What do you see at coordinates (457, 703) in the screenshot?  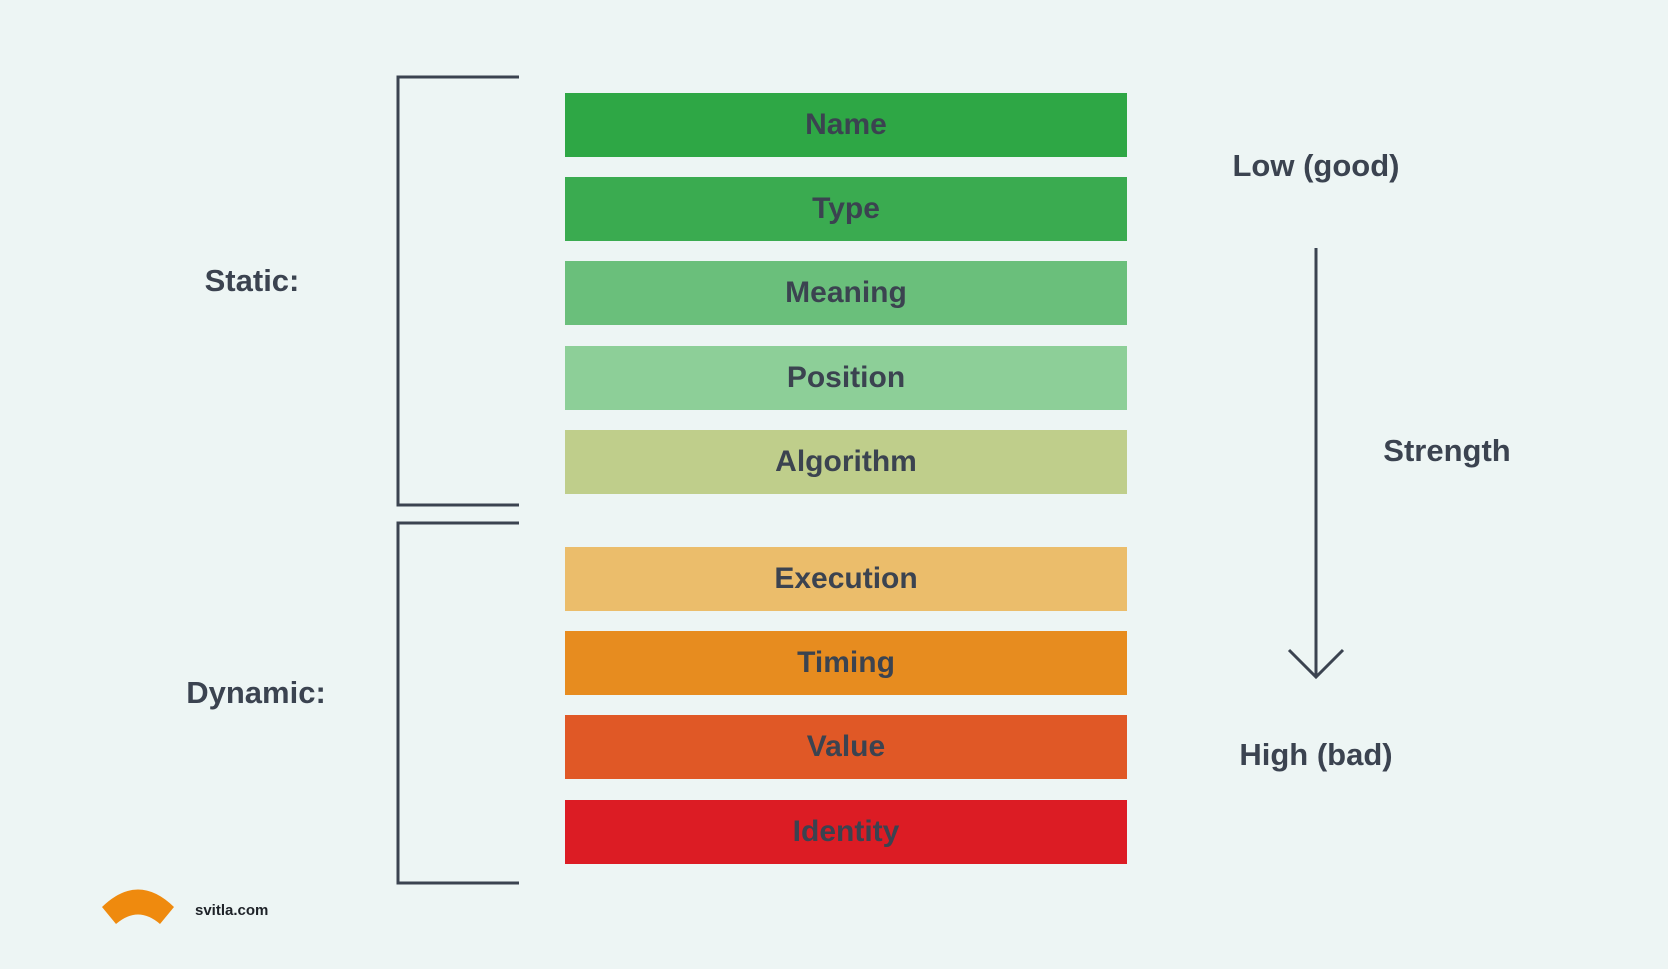 I see `dynamic-bracket` at bounding box center [457, 703].